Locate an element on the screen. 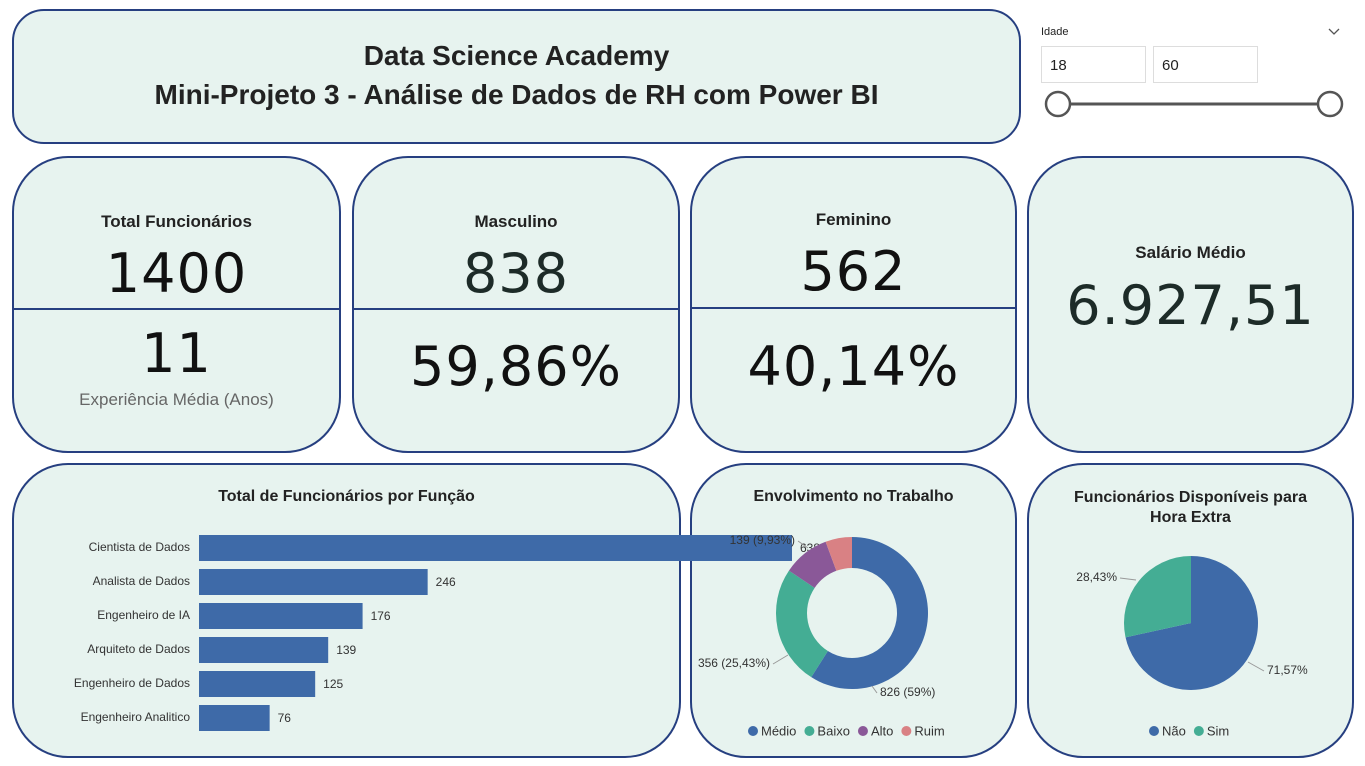 The width and height of the screenshot is (1365, 766). slicer-min: 18 is located at coordinates (1093, 64).